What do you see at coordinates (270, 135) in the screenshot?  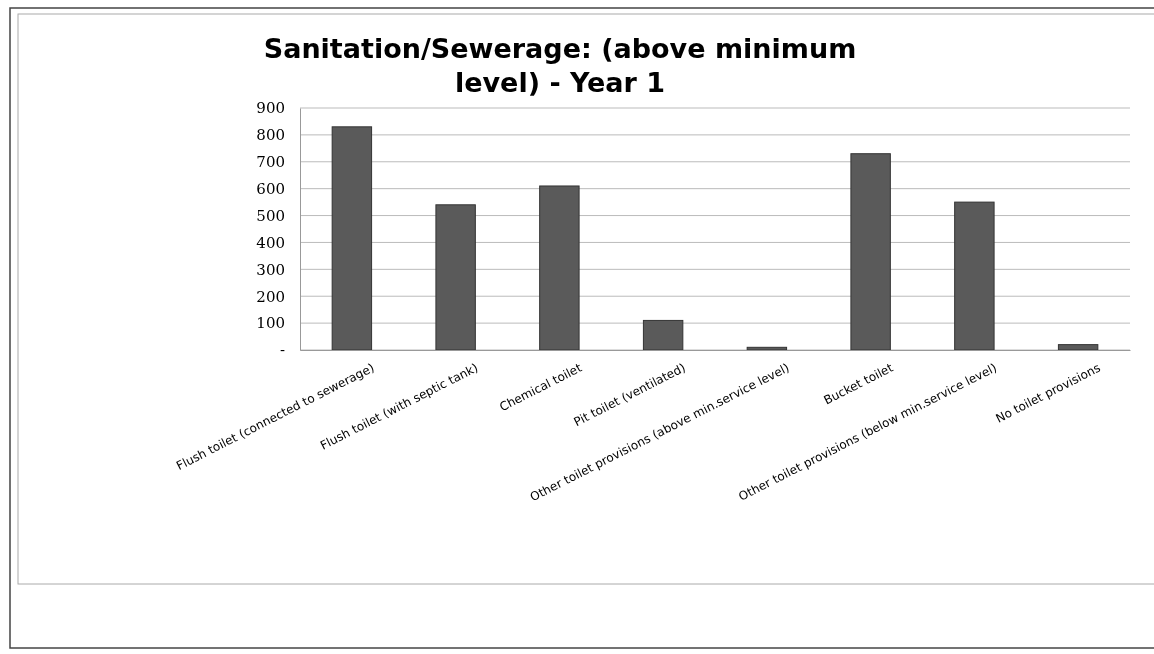 I see `y-tick-label: 800` at bounding box center [270, 135].